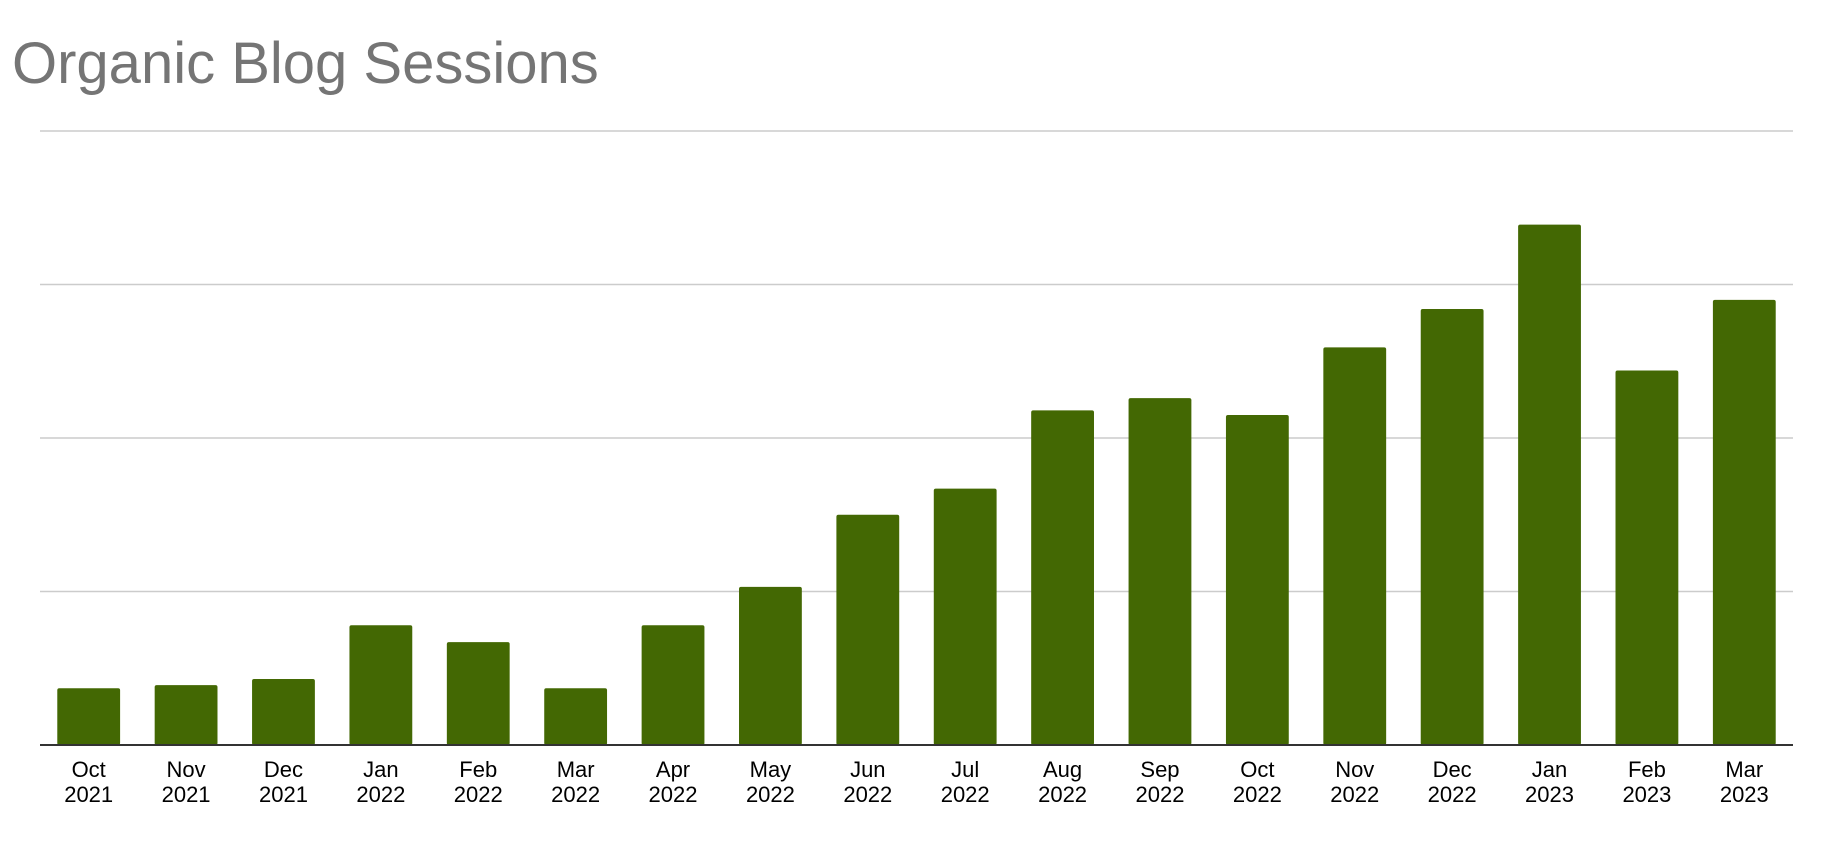 Image resolution: width=1822 pixels, height=856 pixels. Describe the element at coordinates (283, 711) in the screenshot. I see `bar-dec-2021` at that location.